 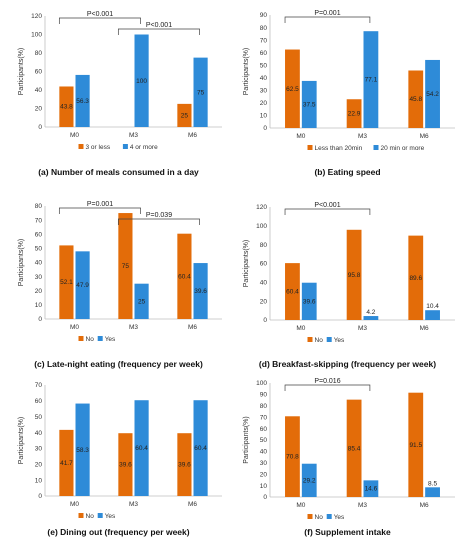 What do you see at coordinates (292, 457) in the screenshot?
I see `data-label: 70.8` at bounding box center [292, 457].